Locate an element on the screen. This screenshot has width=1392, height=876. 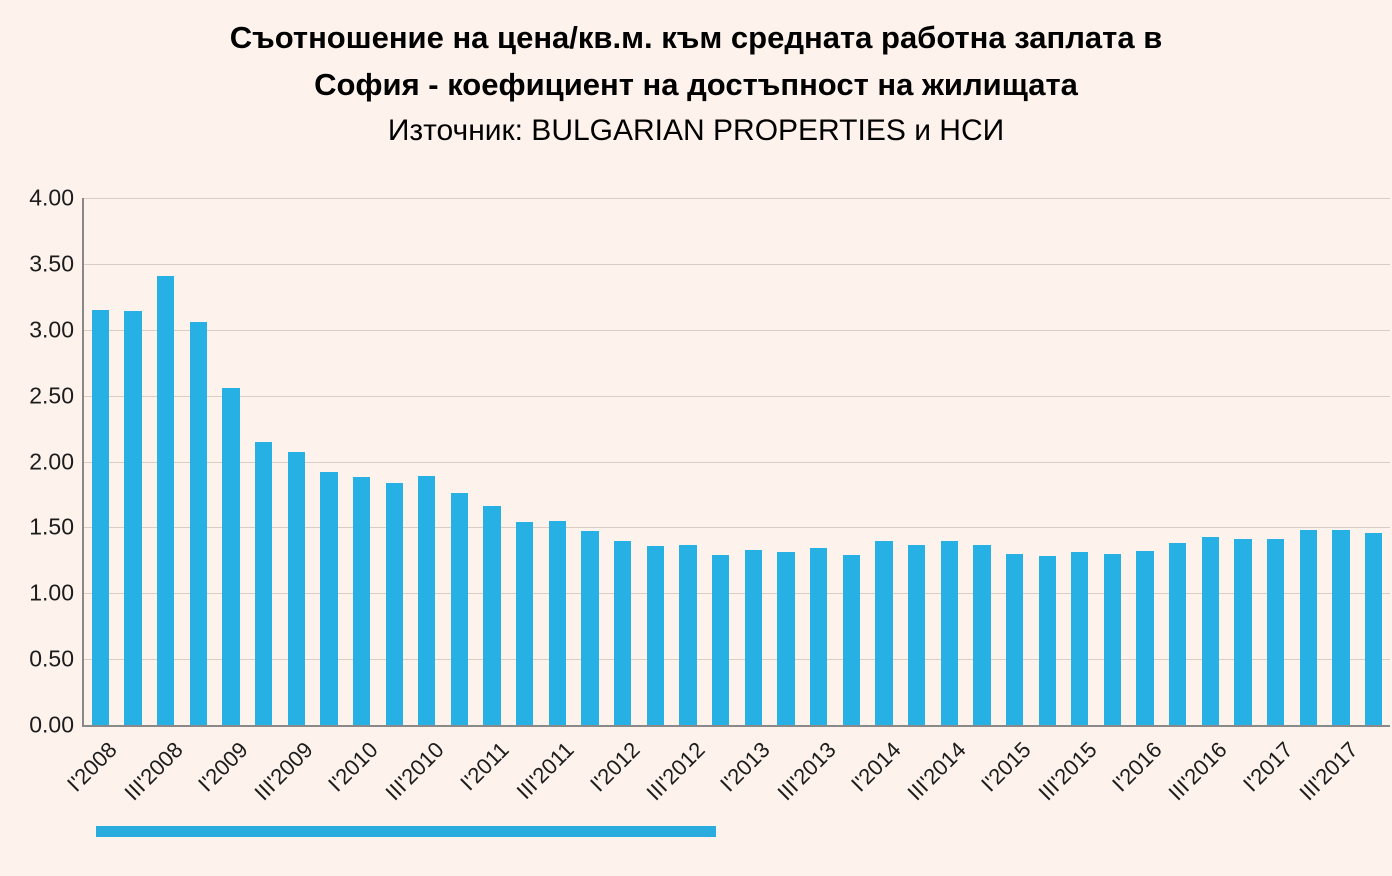
bar-III'2013 is located at coordinates (818, 636).